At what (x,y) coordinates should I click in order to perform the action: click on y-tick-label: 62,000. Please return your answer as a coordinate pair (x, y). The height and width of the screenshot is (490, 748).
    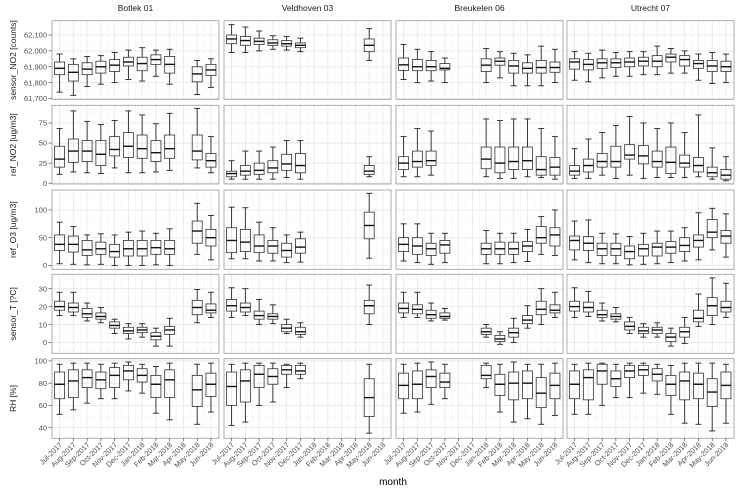
    Looking at the image, I should click on (35, 51).